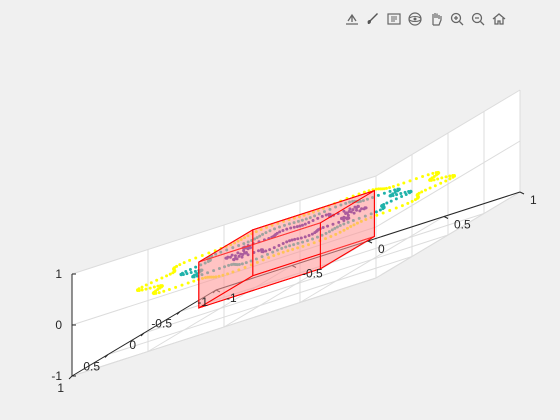 The width and height of the screenshot is (560, 420). What do you see at coordinates (224, 225) in the screenshot?
I see `wall-gridline-z` at bounding box center [224, 225].